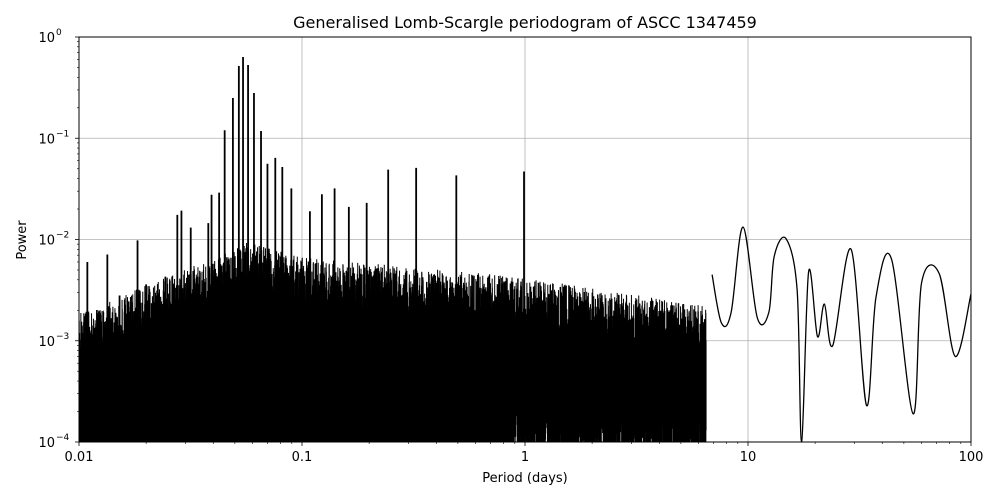 This screenshot has height=504, width=1000. I want to click on y-axis-label: Power, so click(22, 240).